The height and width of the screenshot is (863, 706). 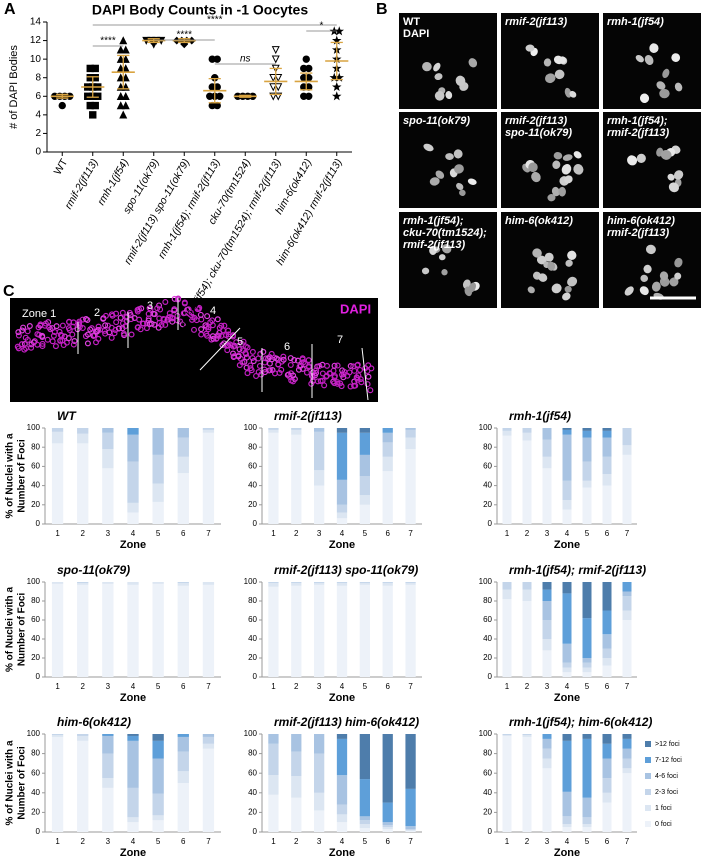 I want to click on legend-label: 1 foci, so click(x=663, y=808).